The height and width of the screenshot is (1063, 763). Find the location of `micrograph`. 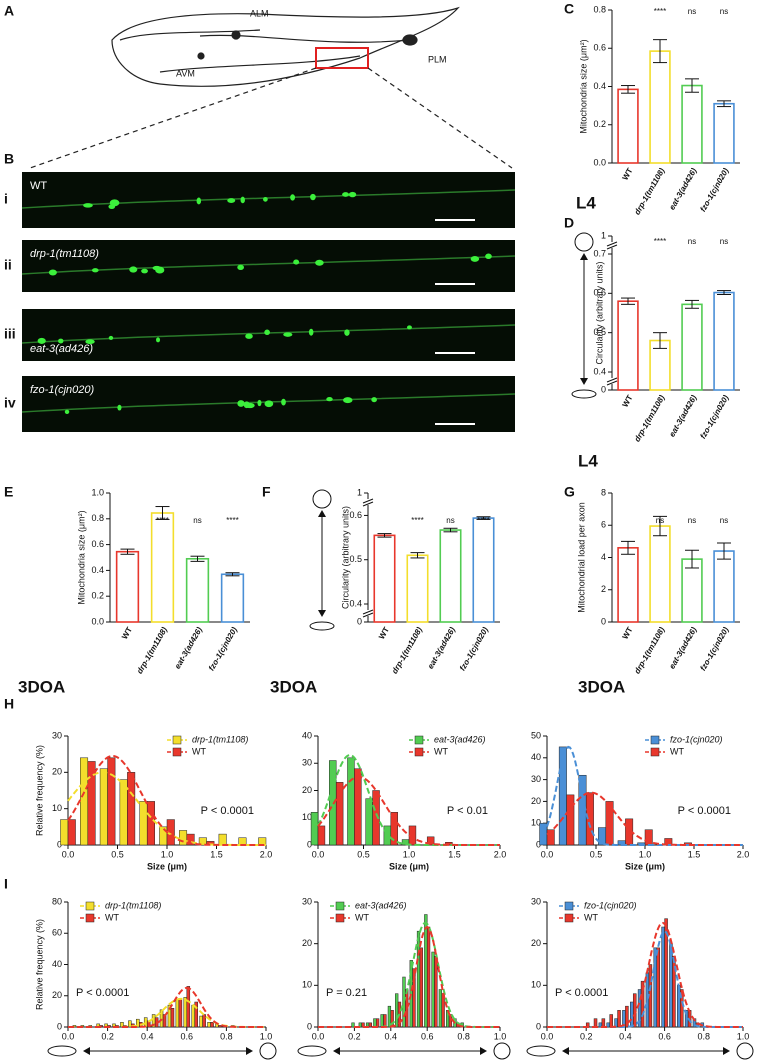

micrograph is located at coordinates (268, 335).